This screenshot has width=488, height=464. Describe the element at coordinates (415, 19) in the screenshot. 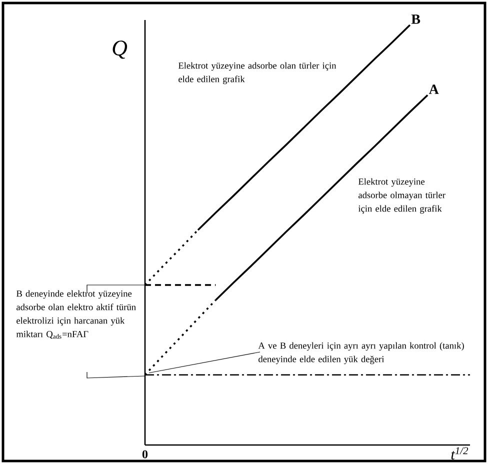

I see `series-label: B` at that location.